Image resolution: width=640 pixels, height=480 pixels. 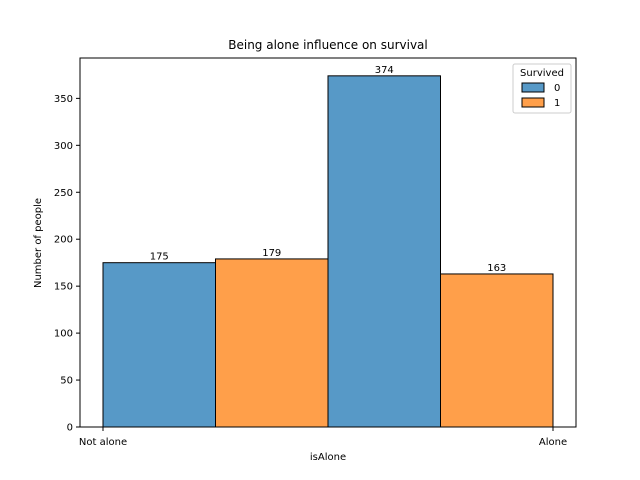 I want to click on data-label: 374, so click(x=384, y=70).